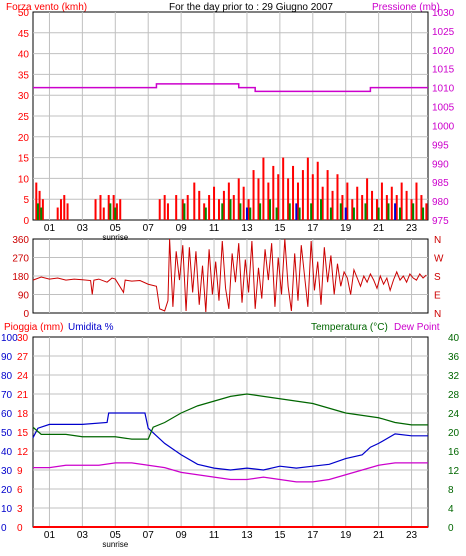 Image resolution: width=466 pixels, height=556 pixels. I want to click on rain-tick-label: 3, so click(20, 509).